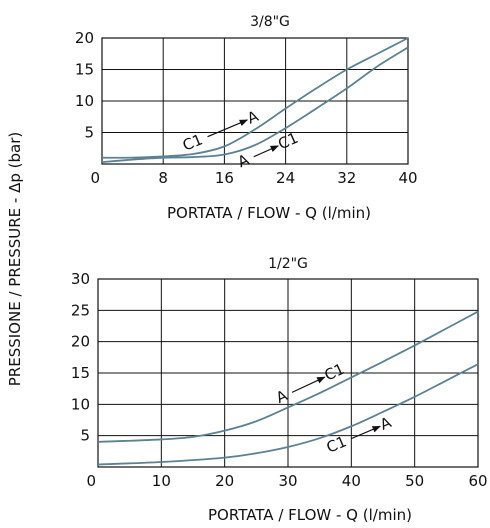  What do you see at coordinates (243, 160) in the screenshot?
I see `annotation-from-label: A` at bounding box center [243, 160].